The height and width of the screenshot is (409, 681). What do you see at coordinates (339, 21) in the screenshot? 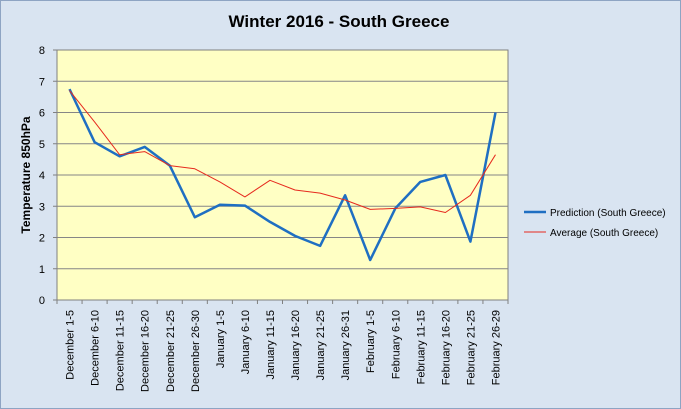
I see `chart-title: Winter 2016 - South Greece` at bounding box center [339, 21].